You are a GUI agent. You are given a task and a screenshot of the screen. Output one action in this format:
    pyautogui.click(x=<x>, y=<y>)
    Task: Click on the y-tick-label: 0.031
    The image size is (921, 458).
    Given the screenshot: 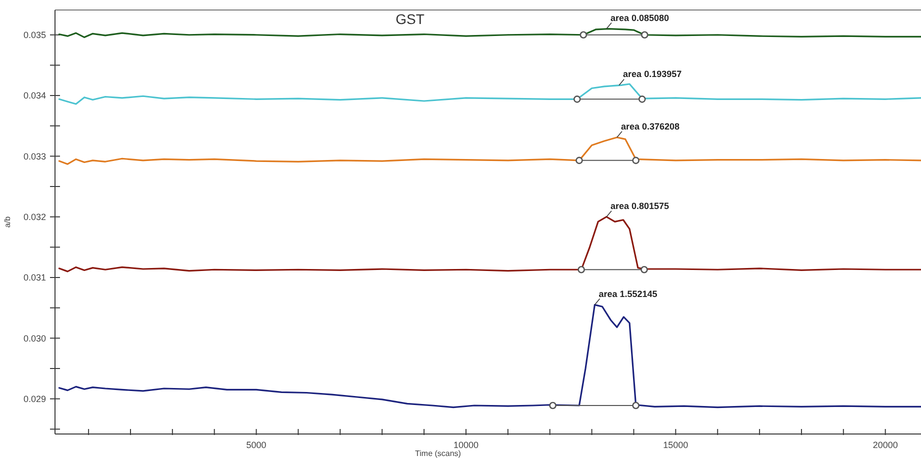 What is the action you would take?
    pyautogui.click(x=34, y=277)
    